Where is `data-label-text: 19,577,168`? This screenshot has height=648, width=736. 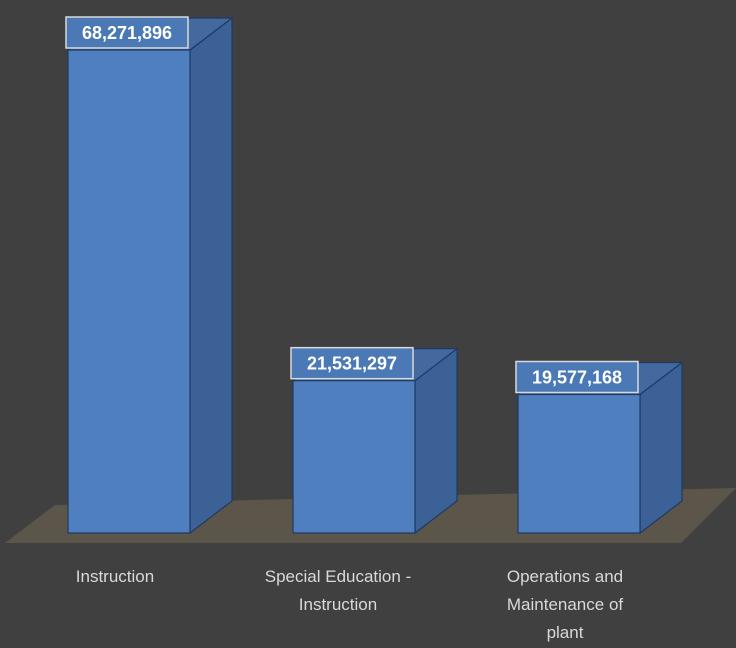
data-label-text: 19,577,168 is located at coordinates (577, 377).